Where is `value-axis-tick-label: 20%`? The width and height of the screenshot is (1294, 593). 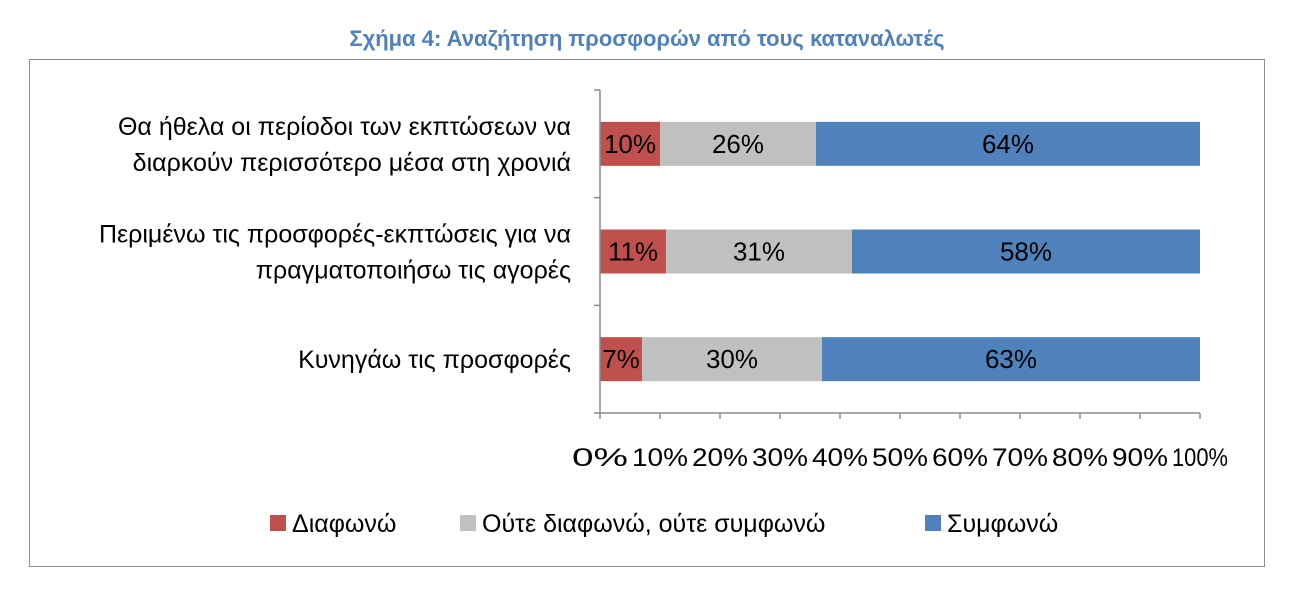
value-axis-tick-label: 20% is located at coordinates (720, 458).